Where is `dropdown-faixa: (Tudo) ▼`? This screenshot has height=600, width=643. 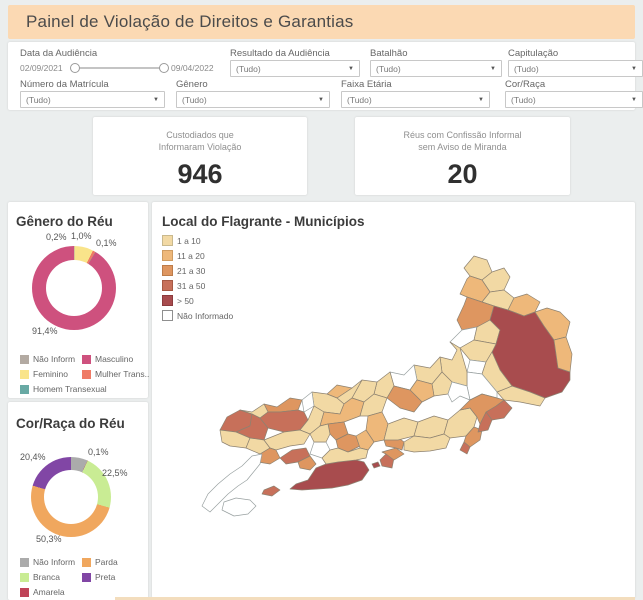 dropdown-faixa: (Tudo) ▼ is located at coordinates (415, 99).